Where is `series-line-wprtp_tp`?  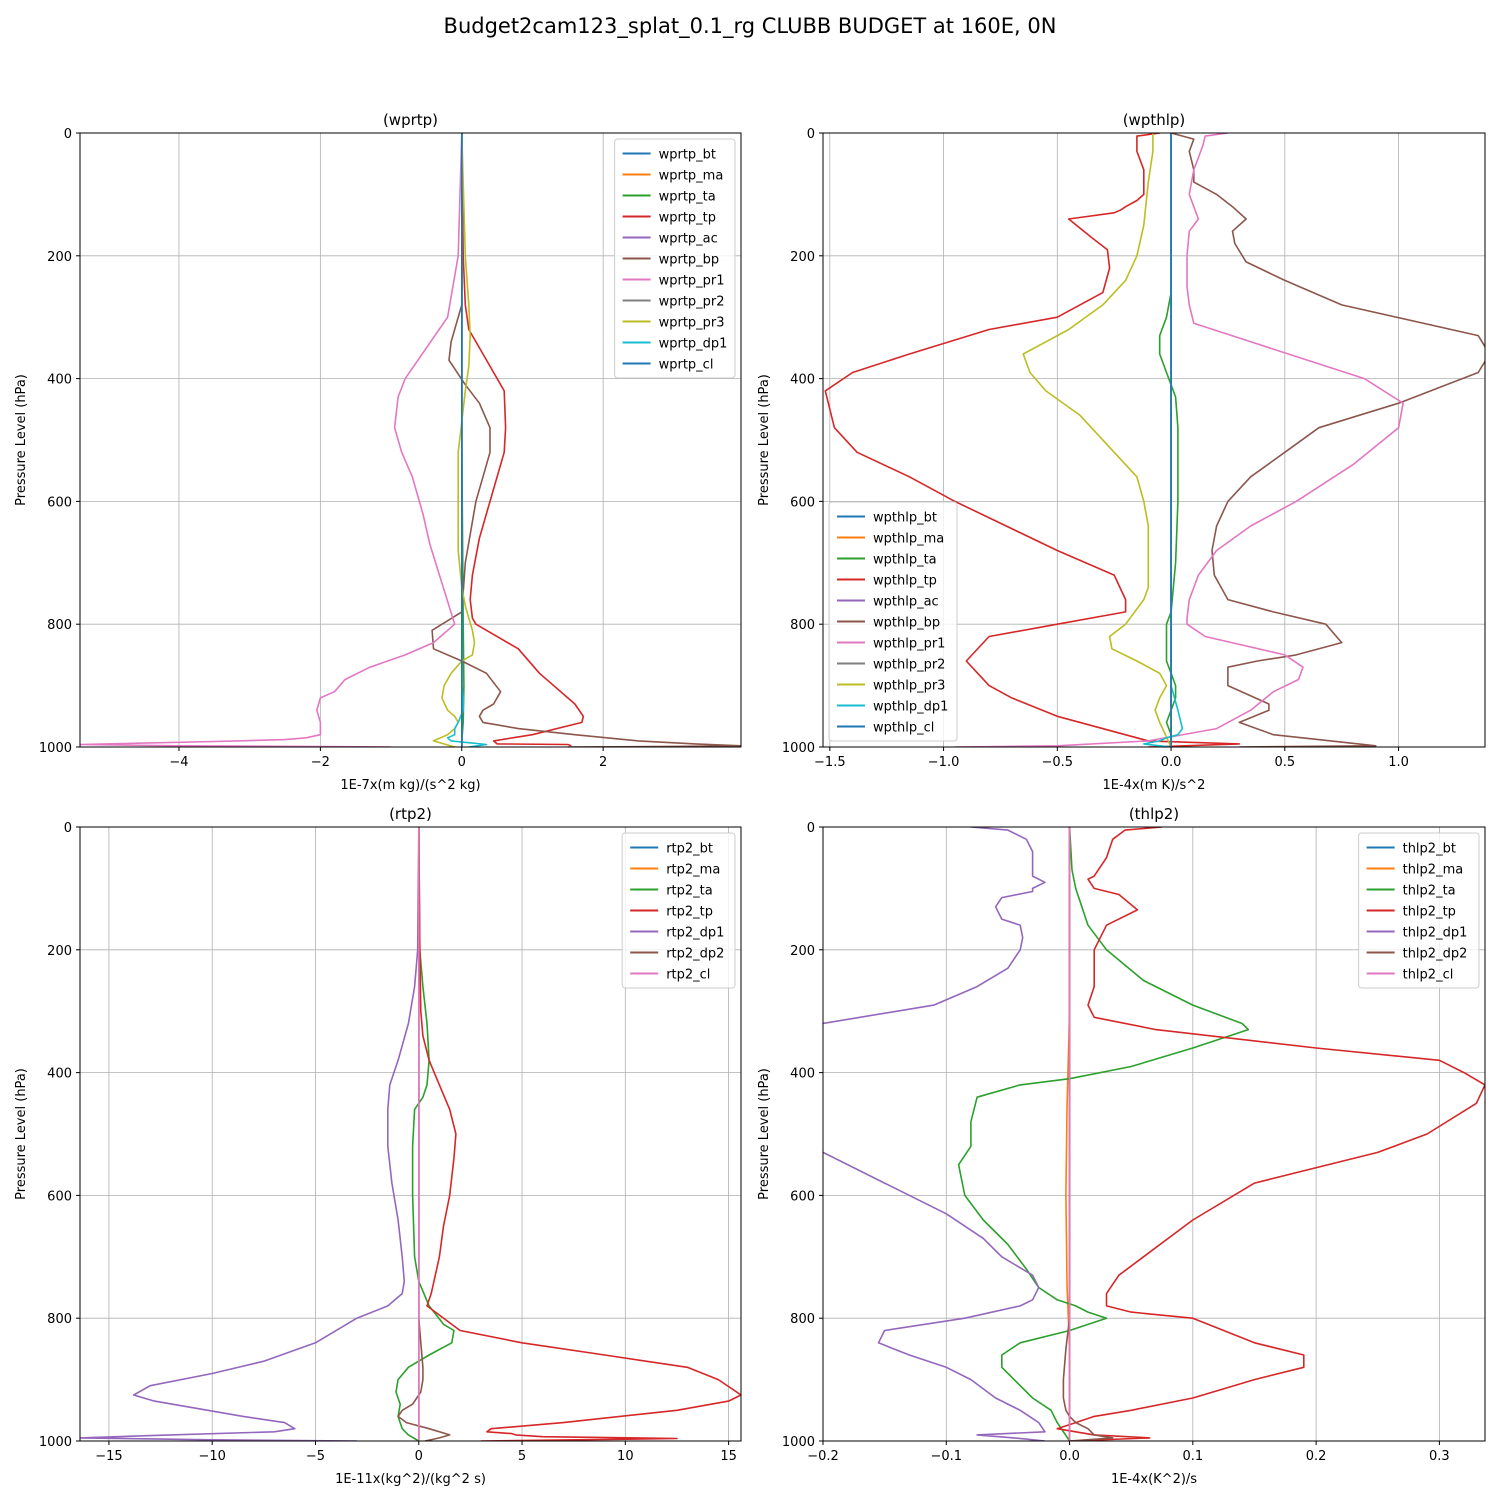
series-line-wprtp_tp is located at coordinates (523, 440).